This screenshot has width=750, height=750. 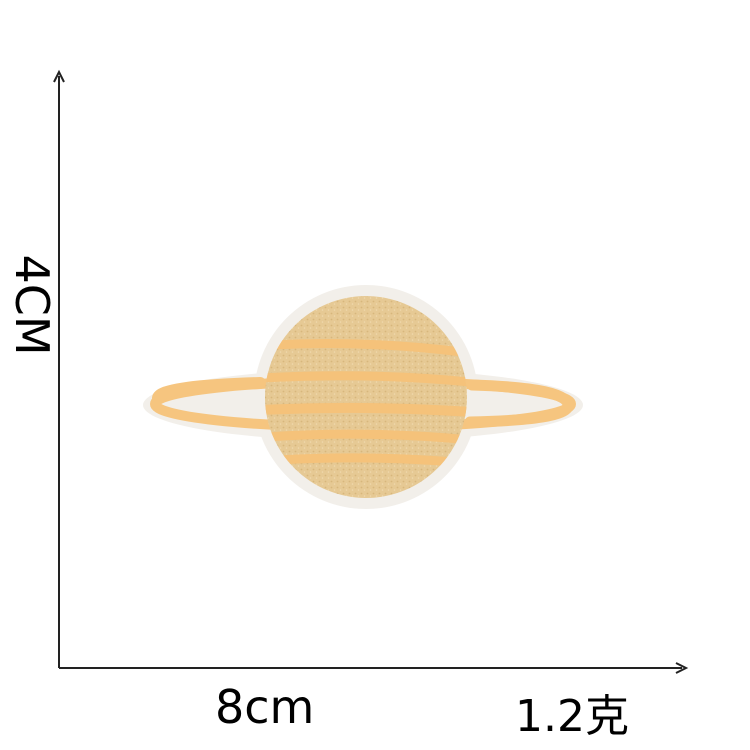 I want to click on height-label: 4CM, so click(x=32, y=305).